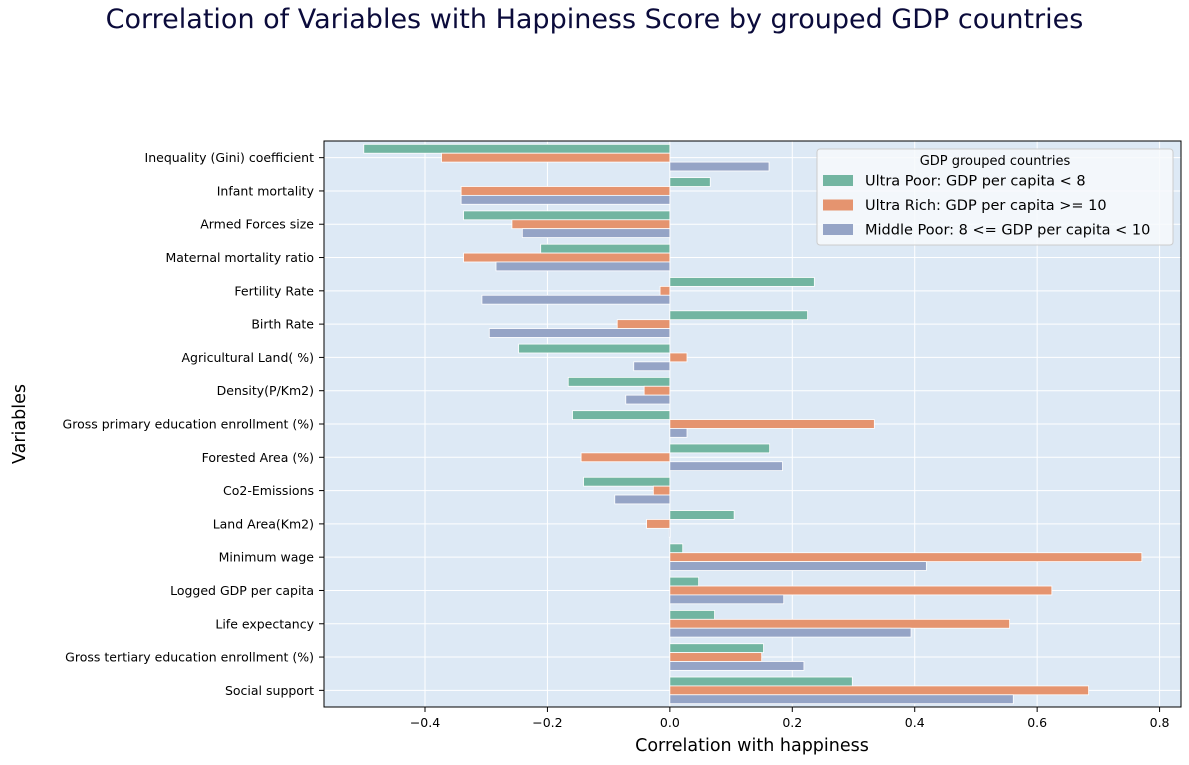 Image resolution: width=1189 pixels, height=765 pixels. I want to click on y-tick-label: Infant mortality, so click(266, 190).